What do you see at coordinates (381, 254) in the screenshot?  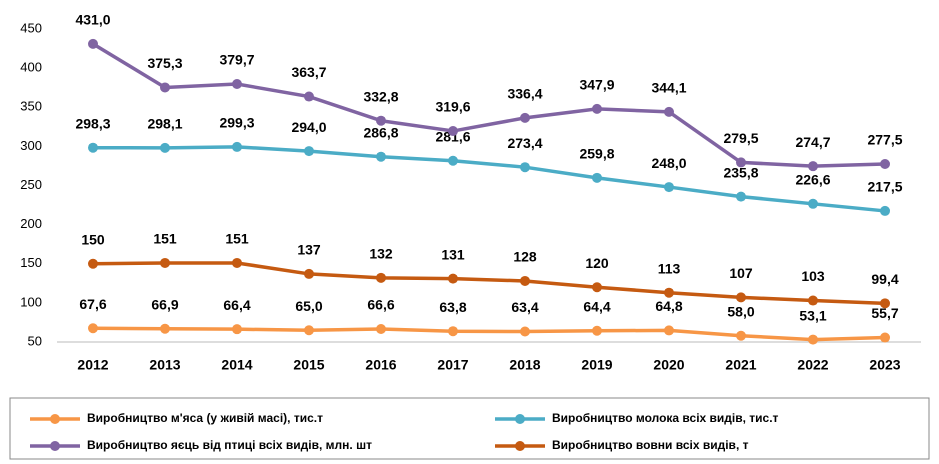 I see `data-label: 132` at bounding box center [381, 254].